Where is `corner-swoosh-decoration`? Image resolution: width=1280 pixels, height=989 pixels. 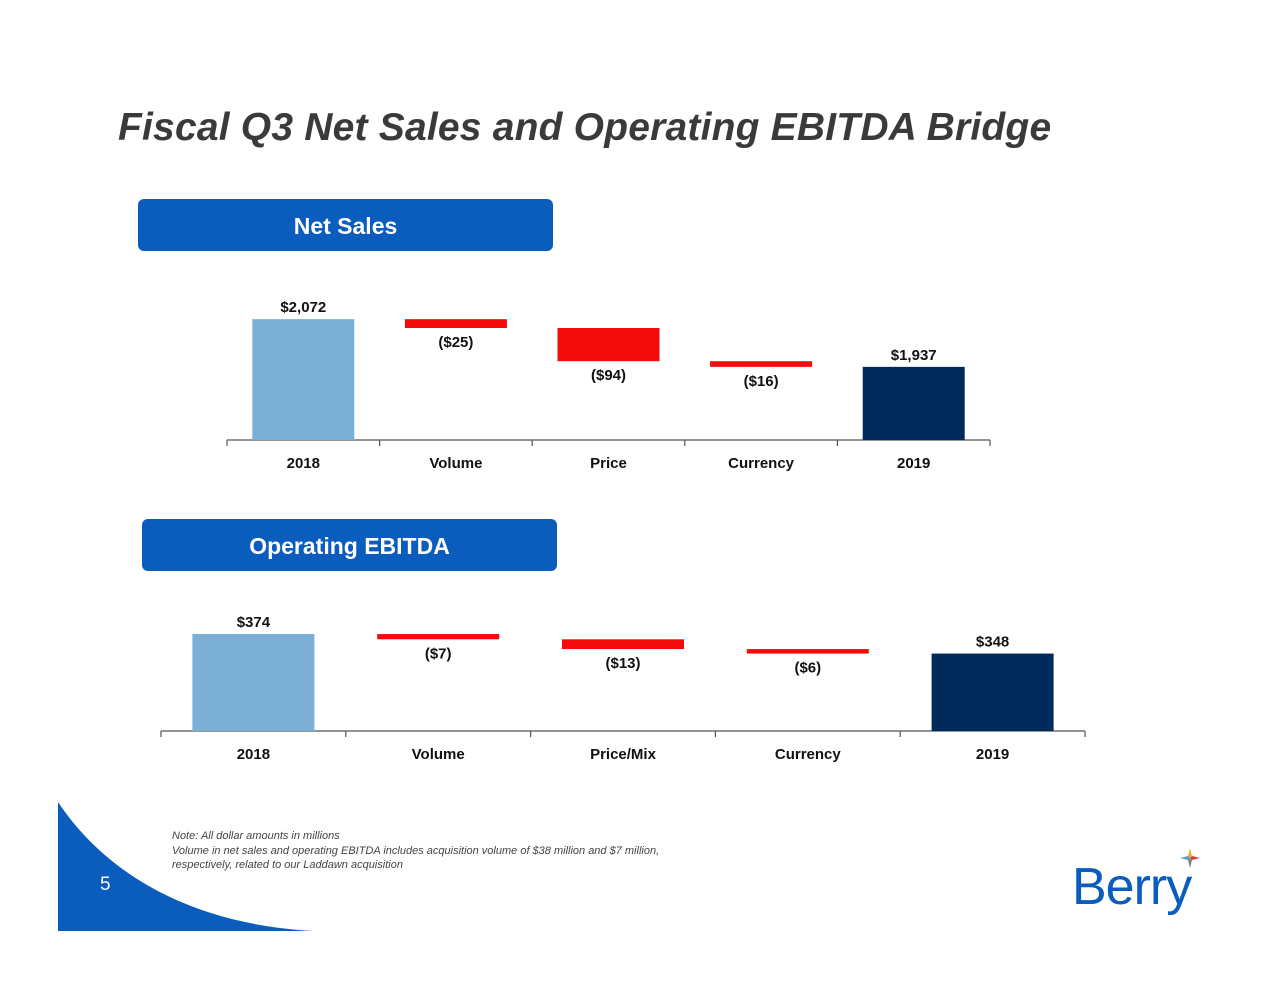
corner-swoosh-decoration is located at coordinates (186, 866).